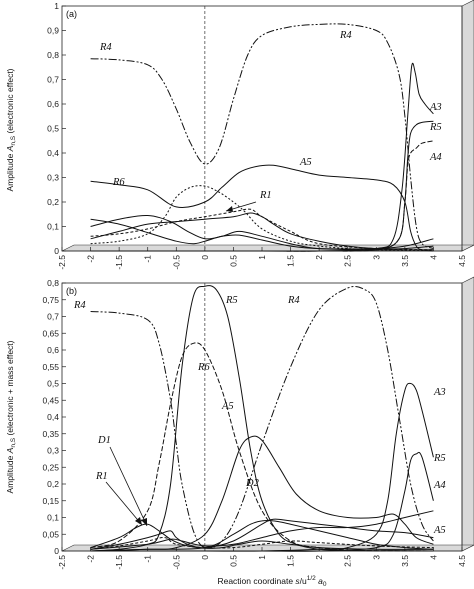 The image size is (474, 589). What do you see at coordinates (104, 440) in the screenshot?
I see `curve-label-d1: D1` at bounding box center [104, 440].